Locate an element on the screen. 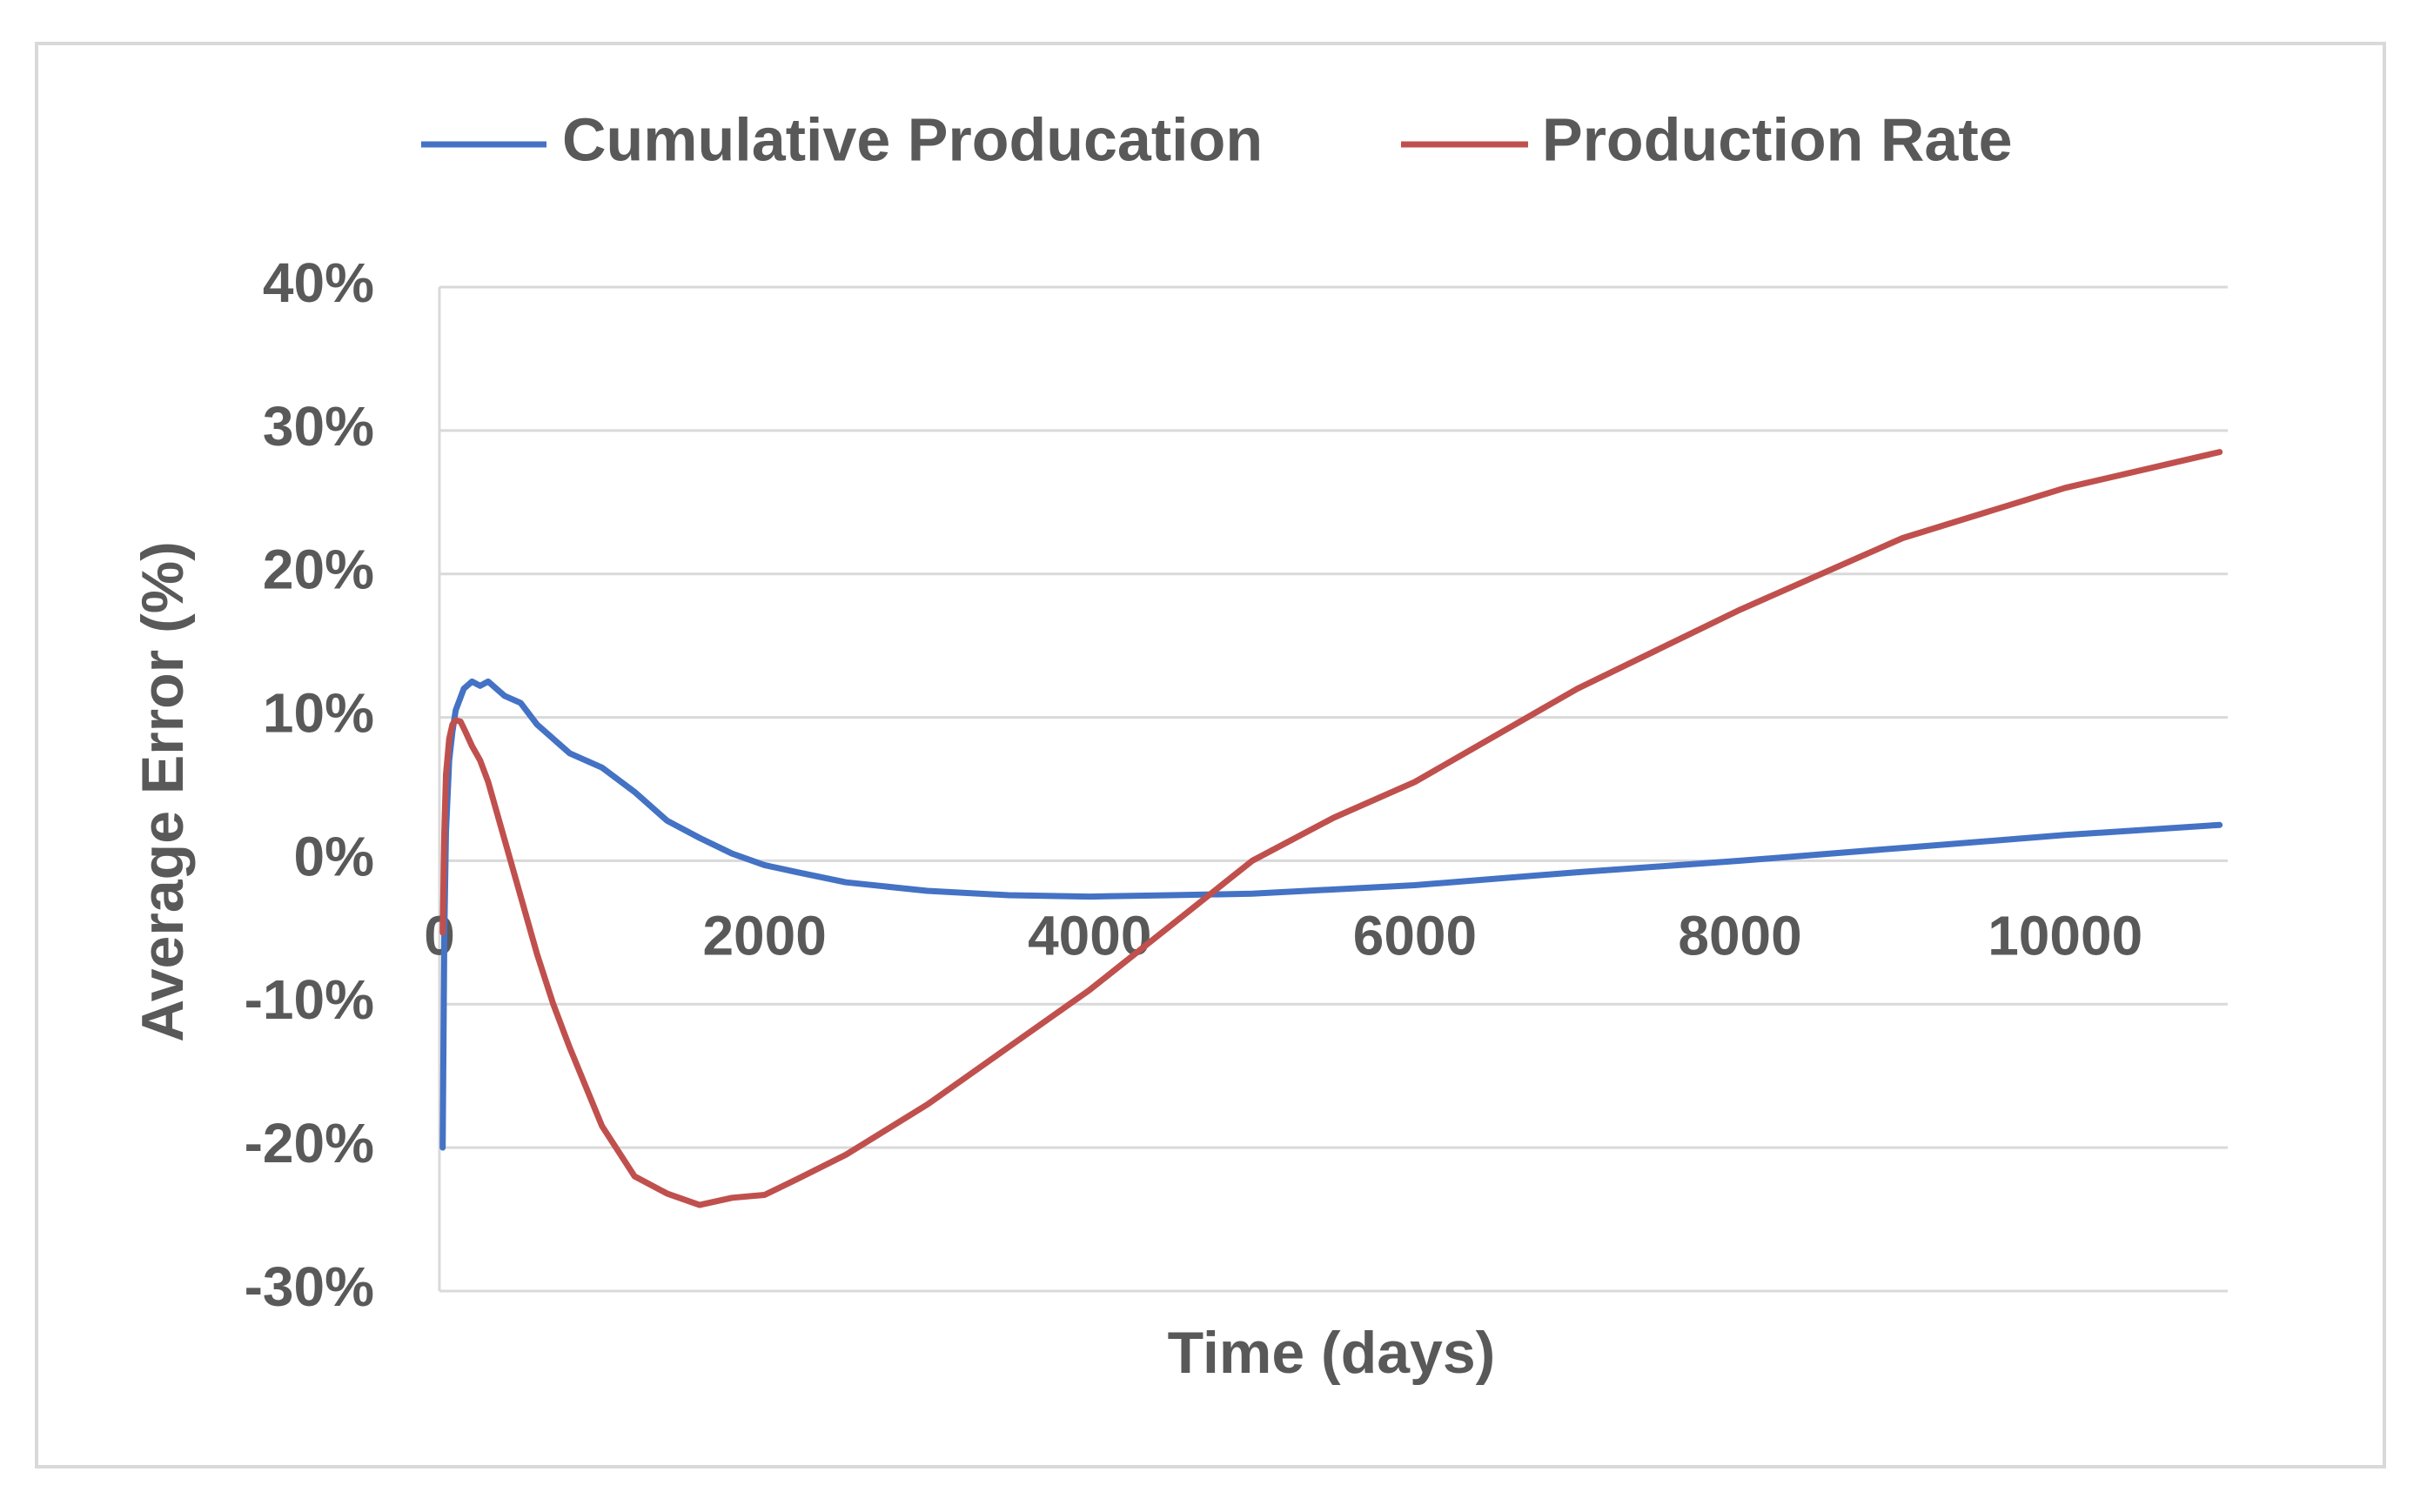  y-tick-label-7: 40% is located at coordinates (319, 282).